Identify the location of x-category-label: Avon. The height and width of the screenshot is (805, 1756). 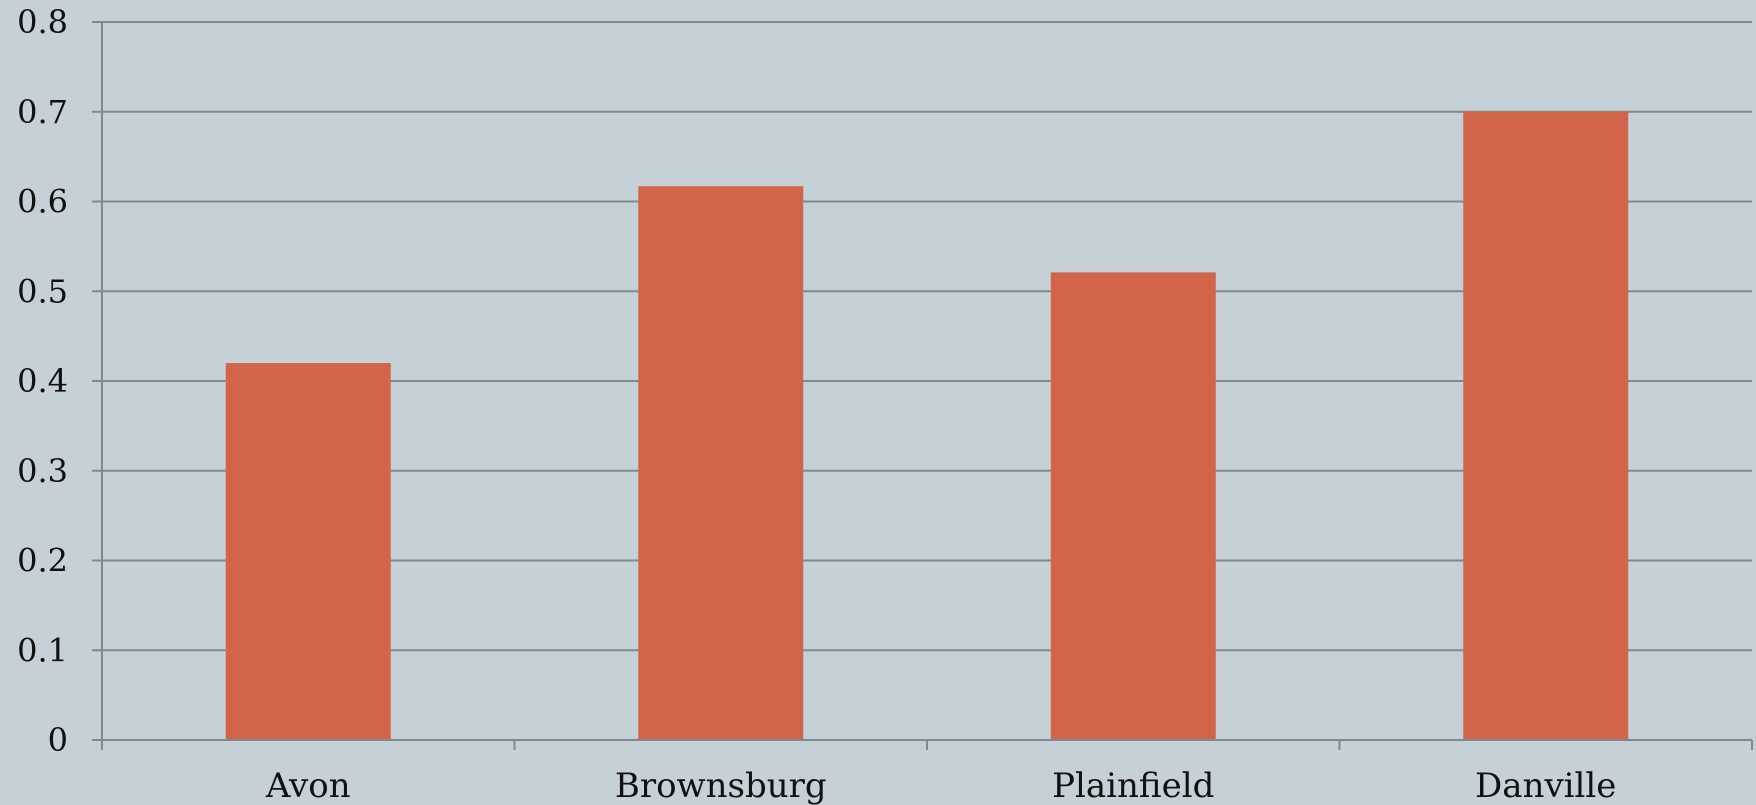
(308, 785).